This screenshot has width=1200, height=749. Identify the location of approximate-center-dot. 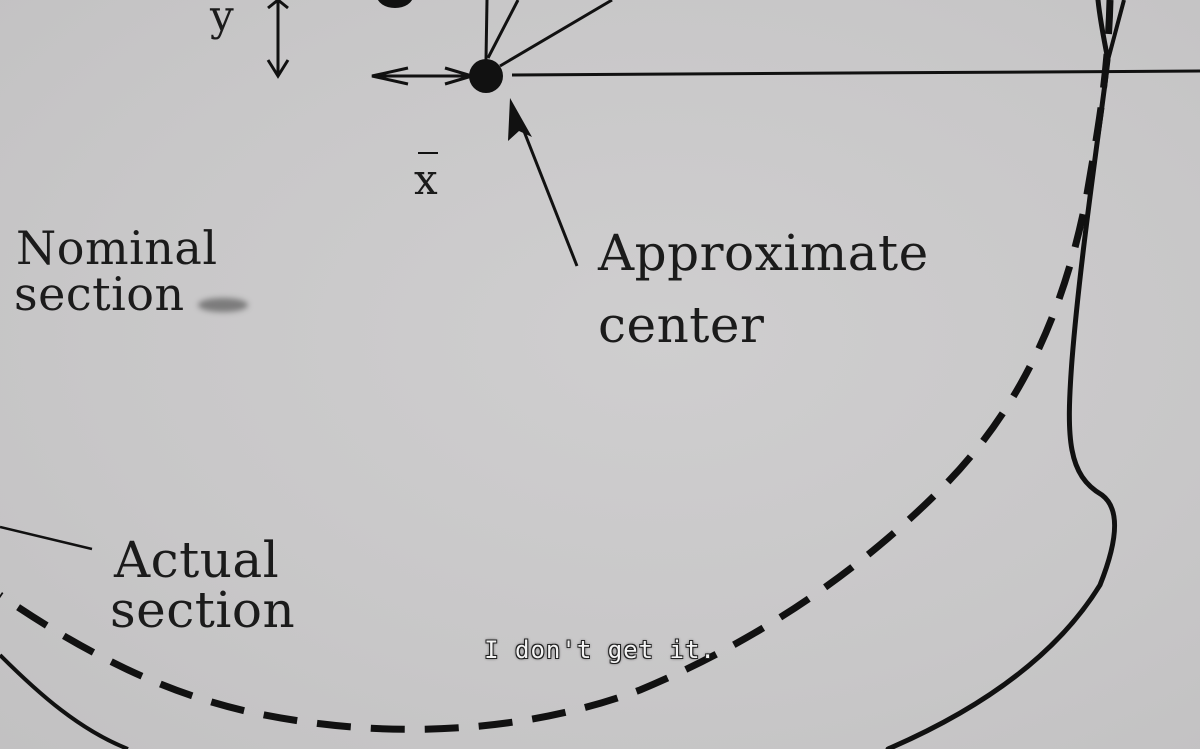
(486, 76).